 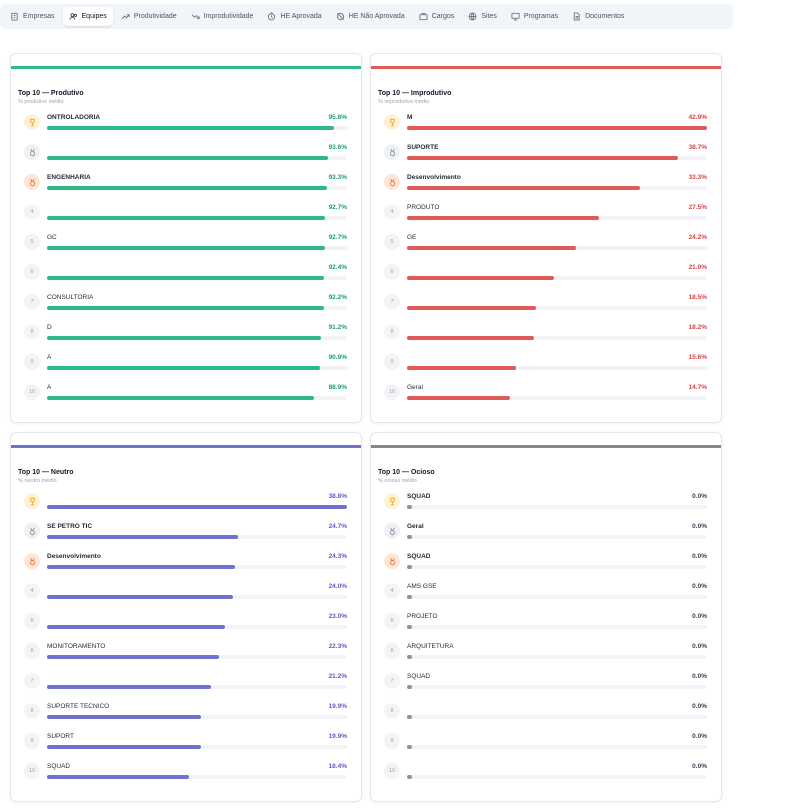 I want to click on tab-improdutividade: Improdutividade, so click(x=222, y=16).